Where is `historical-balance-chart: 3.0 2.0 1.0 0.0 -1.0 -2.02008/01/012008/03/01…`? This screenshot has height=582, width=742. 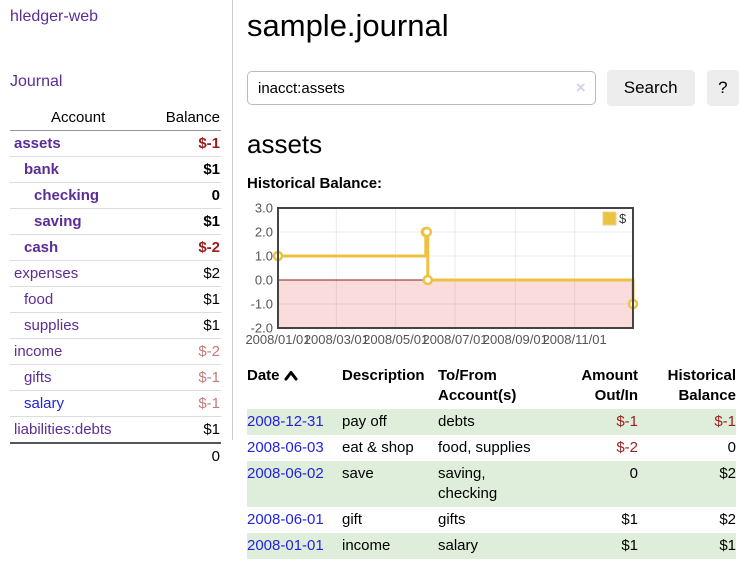 historical-balance-chart: 3.0 2.0 1.0 0.0 -1.0 -2.02008/01/012008/03/01… is located at coordinates (442, 274).